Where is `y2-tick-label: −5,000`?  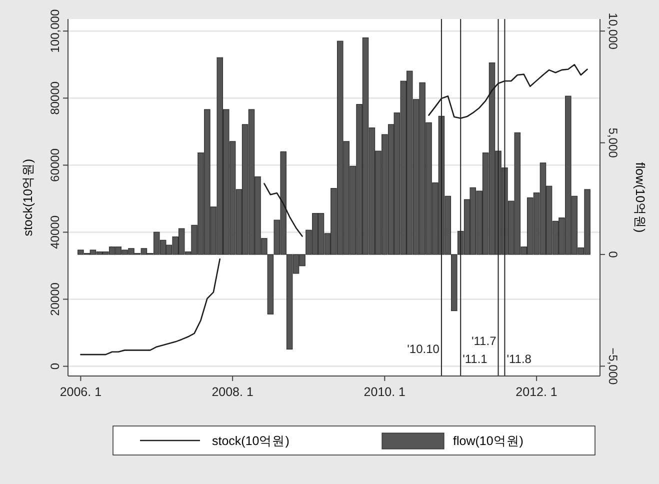 y2-tick-label: −5,000 is located at coordinates (613, 367).